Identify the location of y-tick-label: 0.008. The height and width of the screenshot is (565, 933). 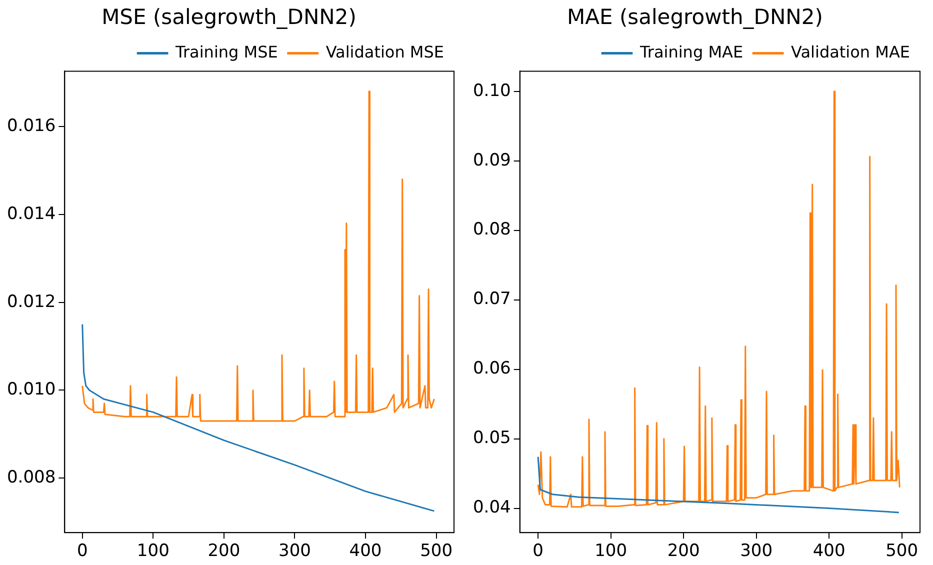
(31, 478).